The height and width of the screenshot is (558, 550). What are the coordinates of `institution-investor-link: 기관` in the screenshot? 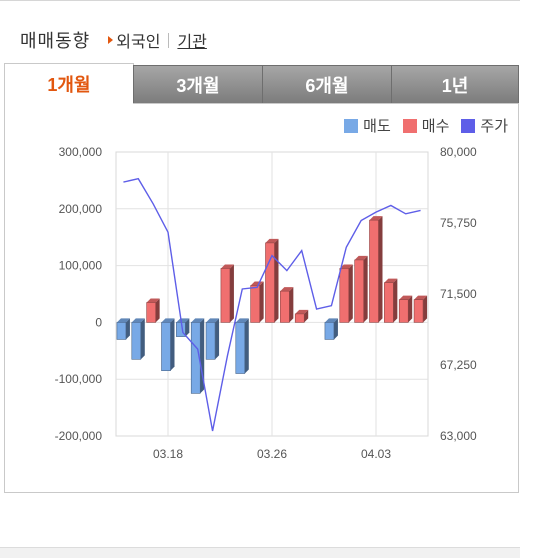 It's located at (192, 41).